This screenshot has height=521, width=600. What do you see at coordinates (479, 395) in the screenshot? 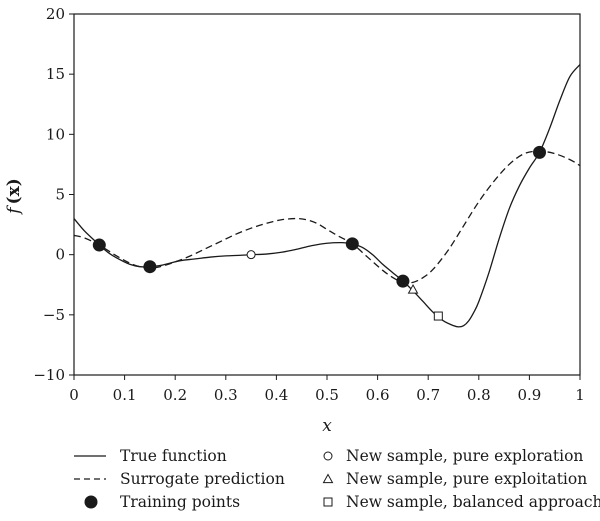
I see `x-tick-label: 0.8` at bounding box center [479, 395].